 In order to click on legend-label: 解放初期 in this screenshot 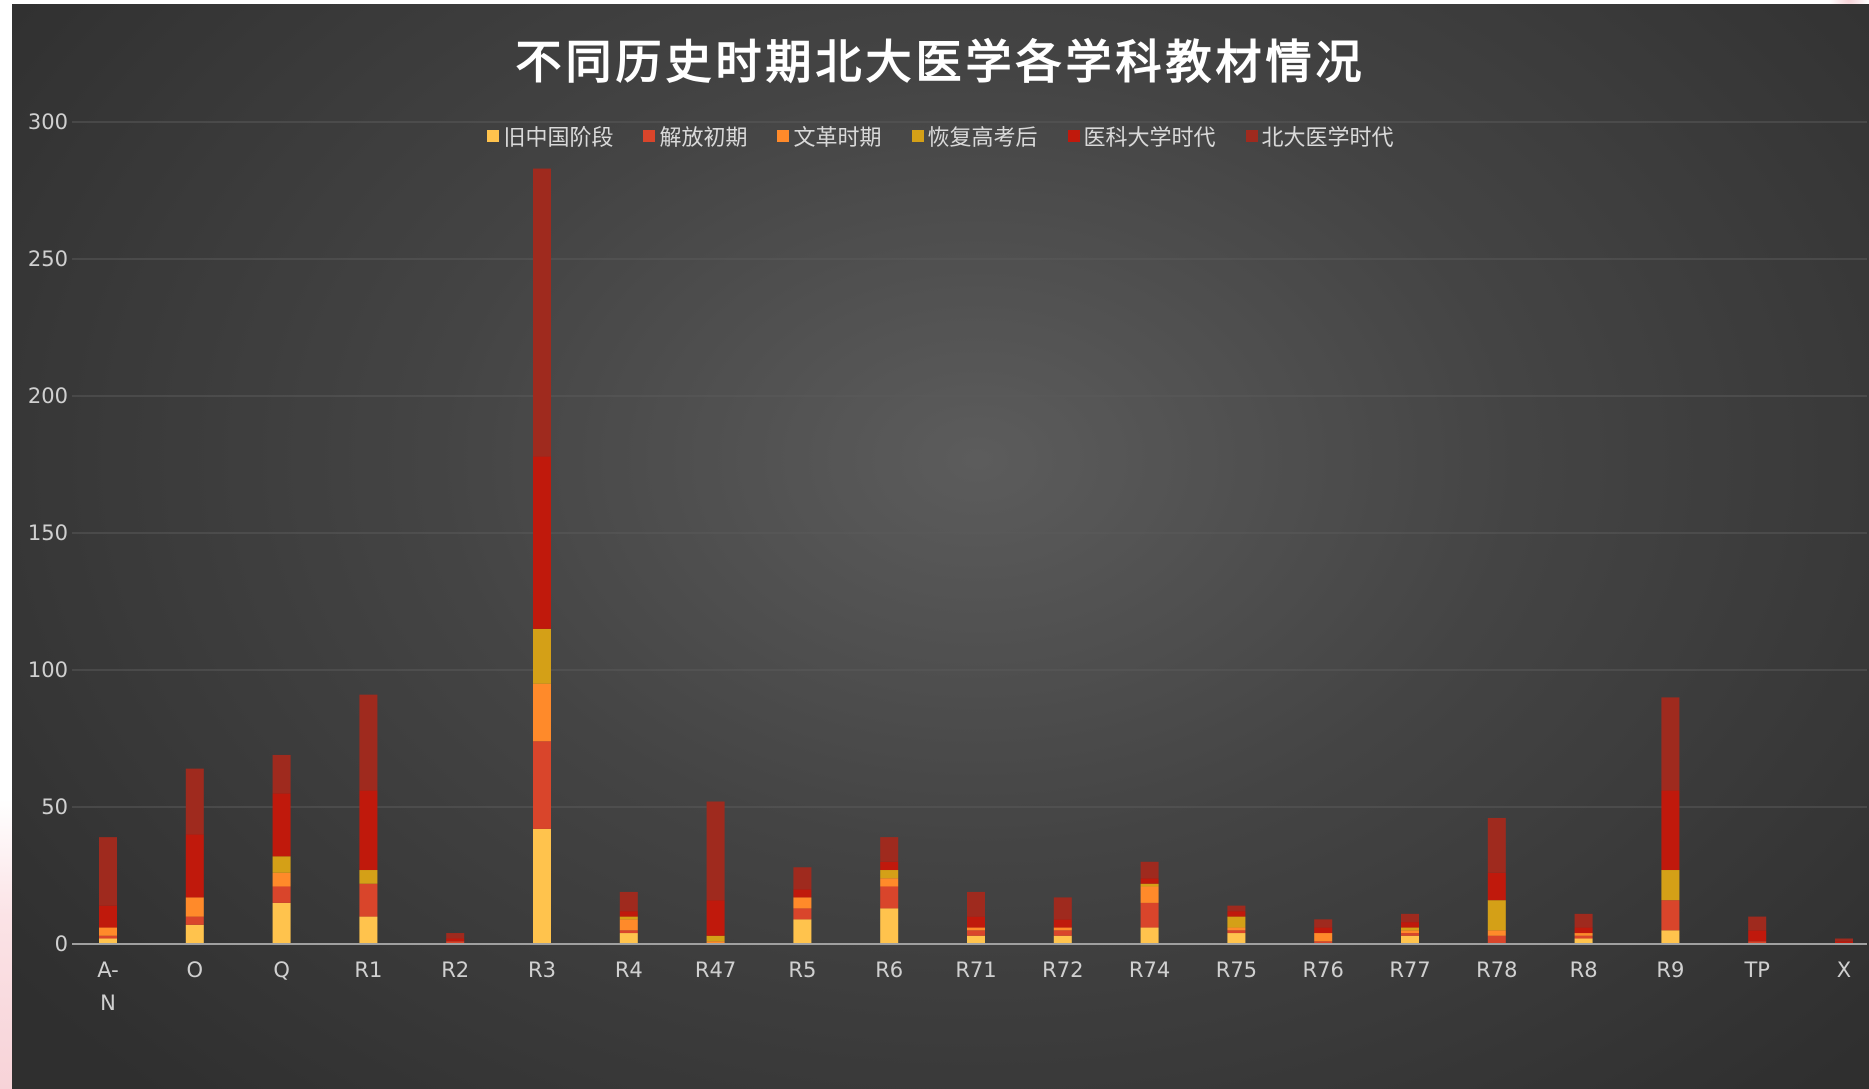, I will do `click(703, 138)`.